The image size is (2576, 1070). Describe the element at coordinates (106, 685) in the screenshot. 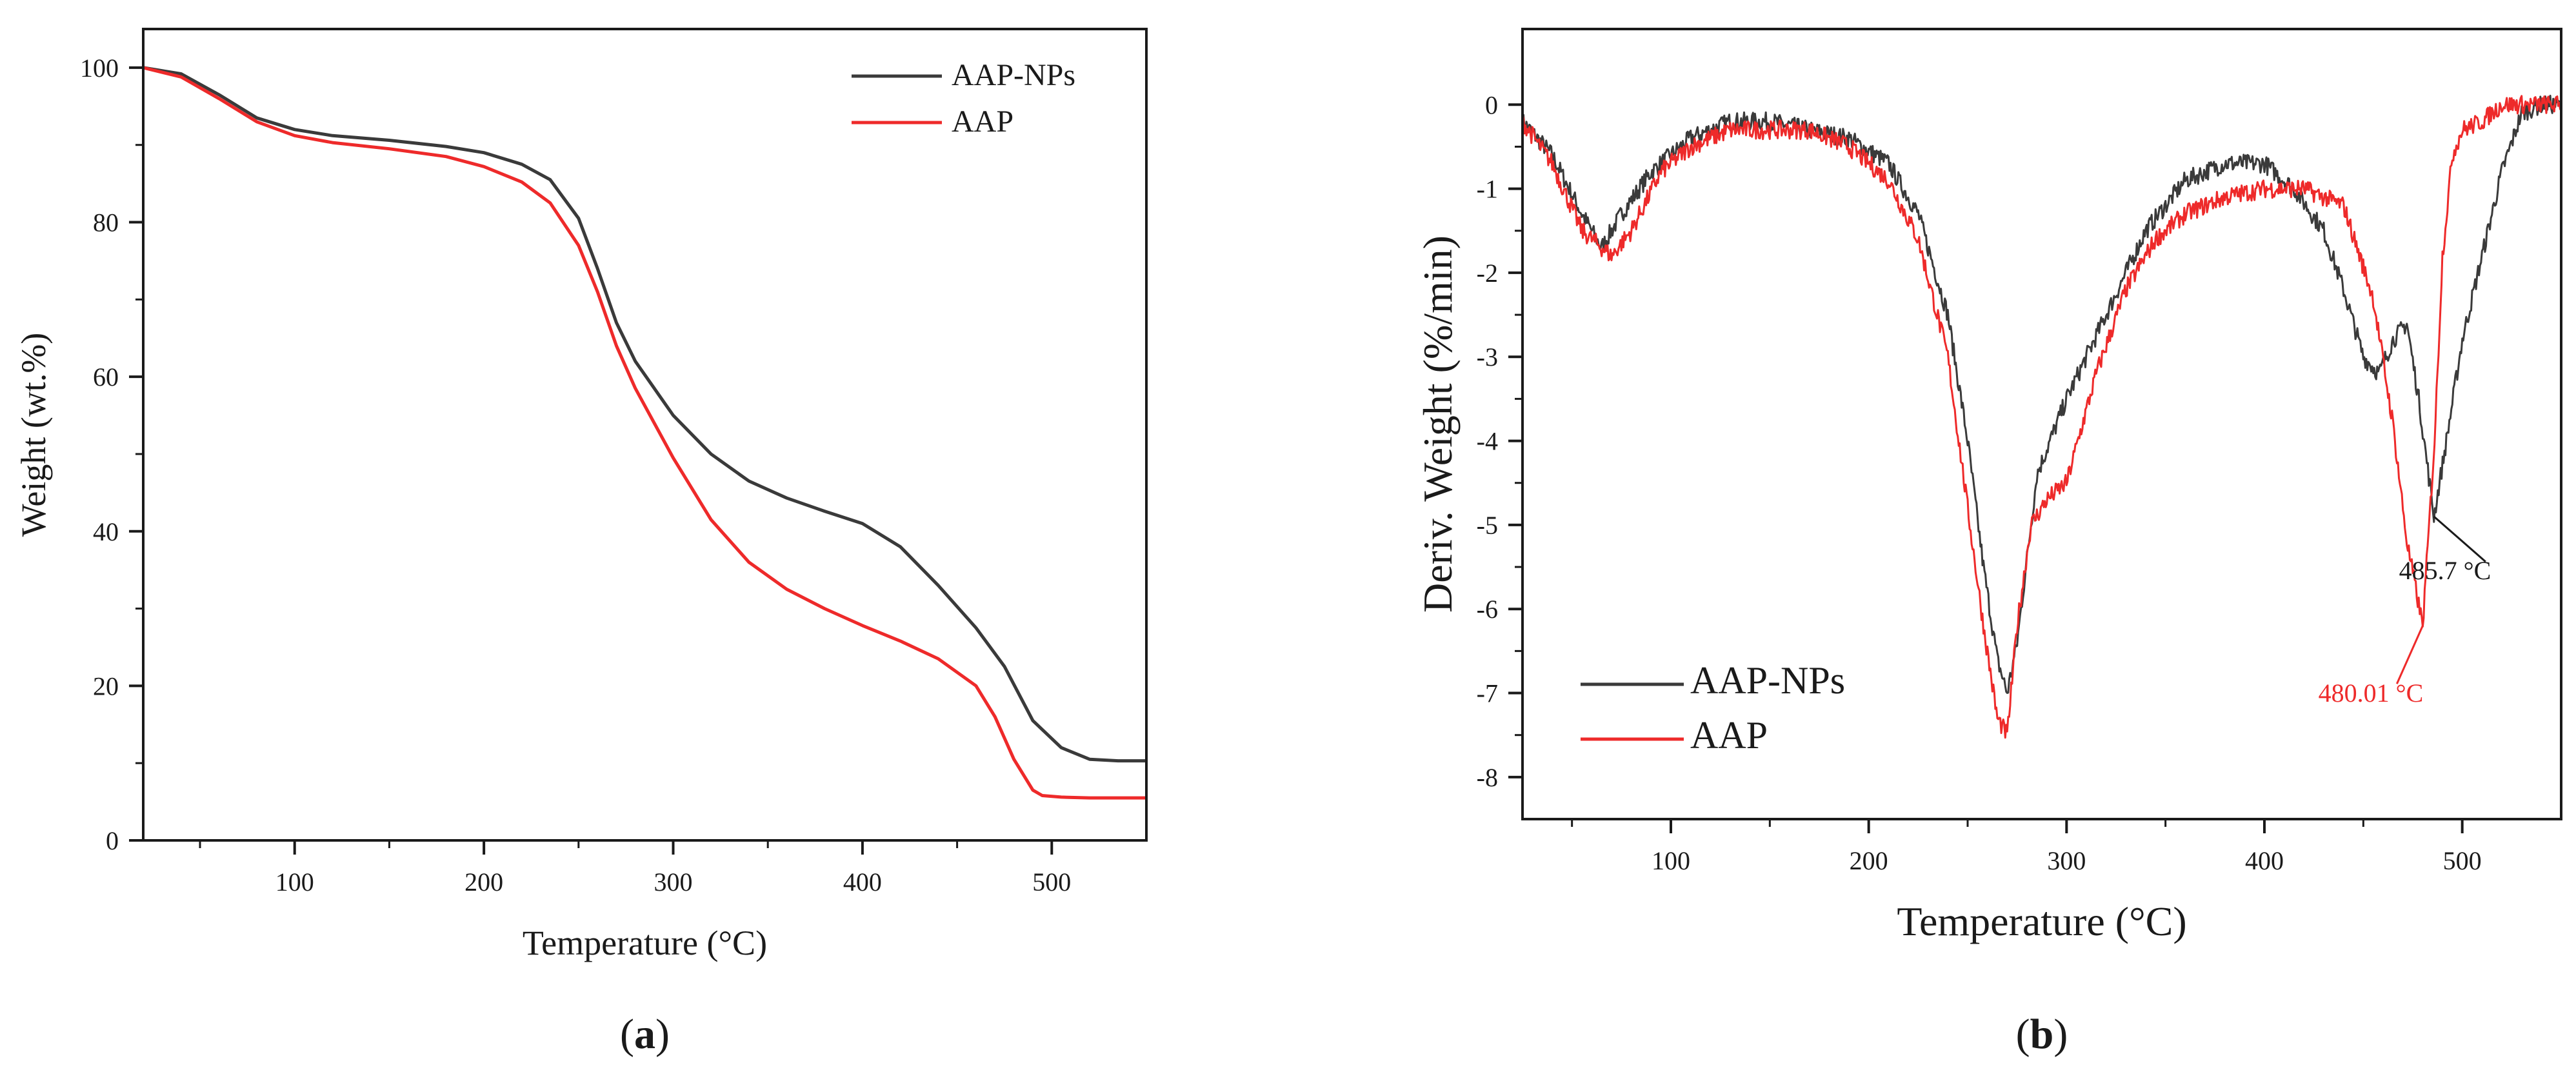

I see `y-tick-label: 20` at that location.